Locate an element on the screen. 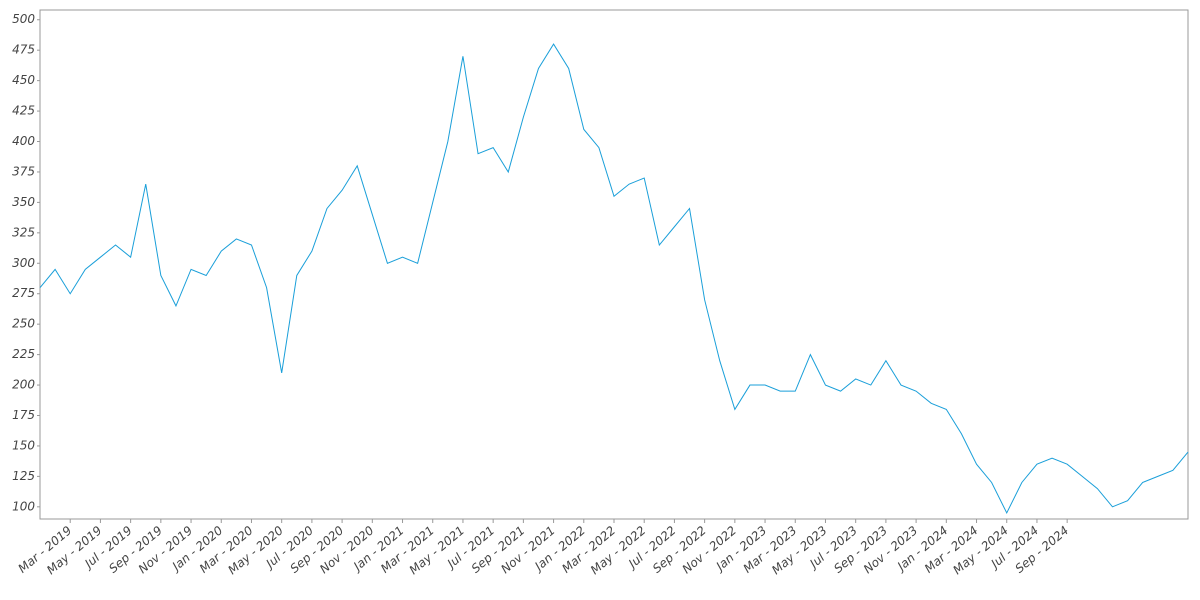  y-tick-label: 175 is located at coordinates (23, 415).